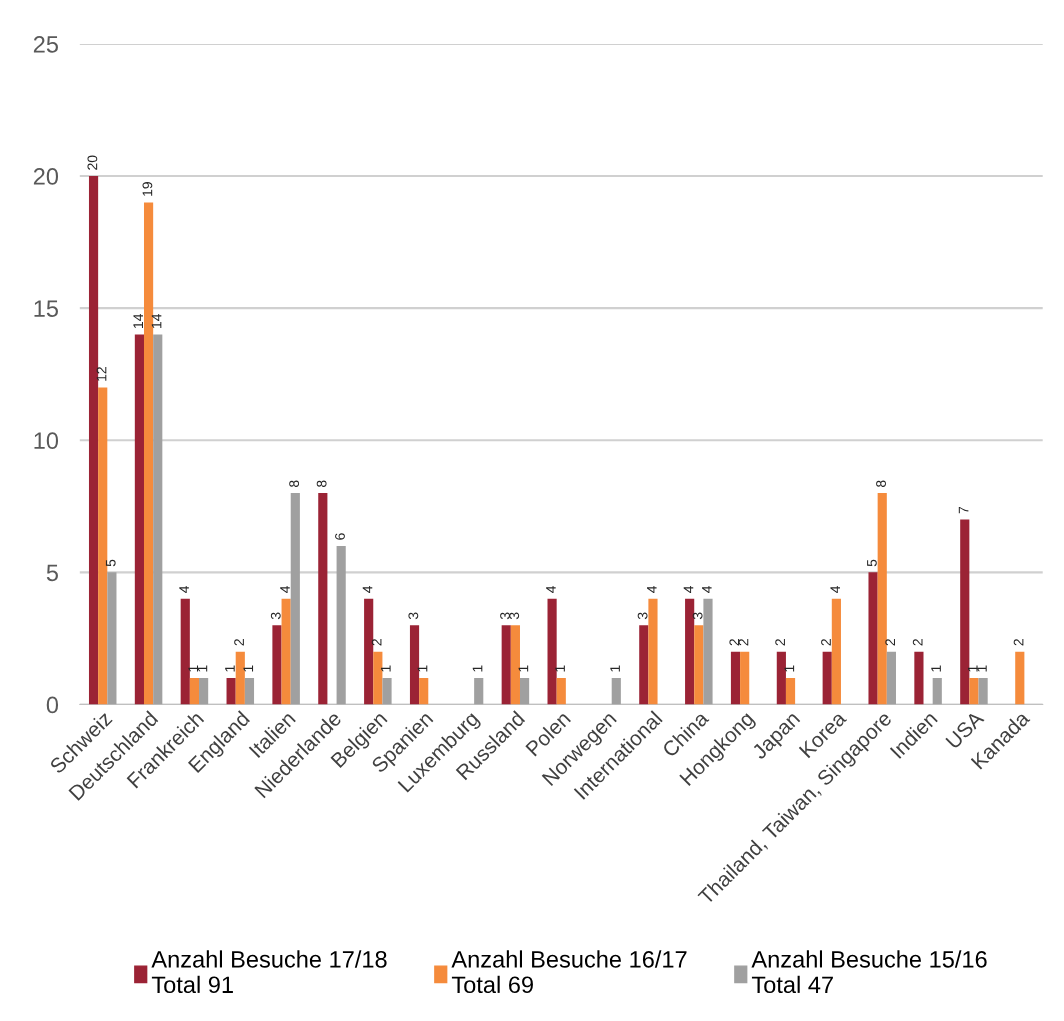 The image size is (1064, 1021). Describe the element at coordinates (46, 176) in the screenshot. I see `y-tick-label: 20` at that location.